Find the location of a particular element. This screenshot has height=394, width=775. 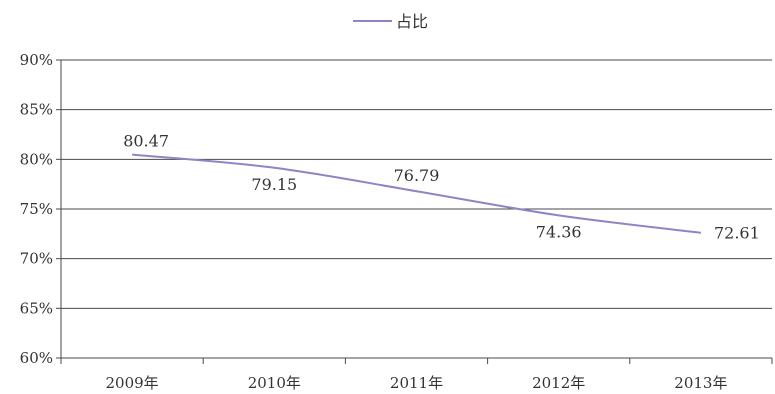

y-tick-label: 75% is located at coordinates (36, 209).